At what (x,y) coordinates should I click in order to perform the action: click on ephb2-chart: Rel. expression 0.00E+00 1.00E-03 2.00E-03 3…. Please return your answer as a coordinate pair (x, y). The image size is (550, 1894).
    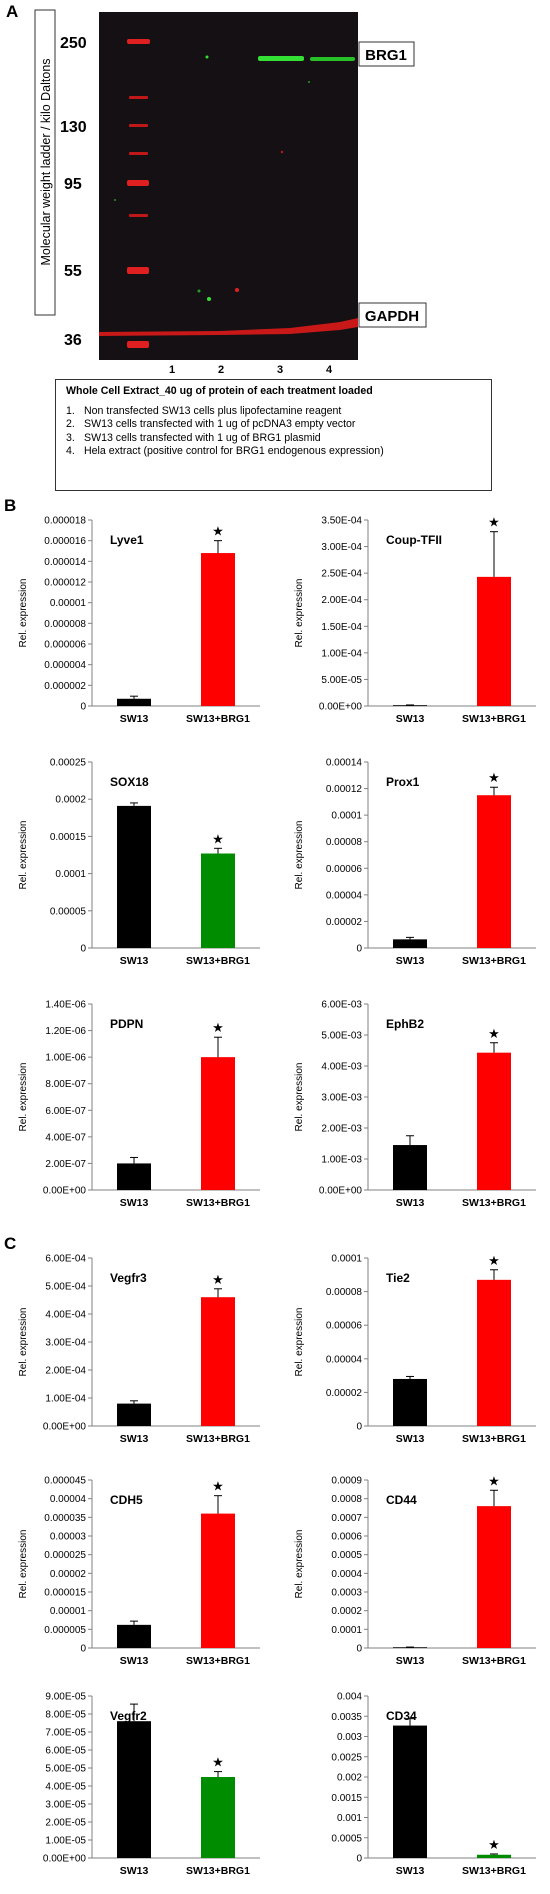
    Looking at the image, I should click on (415, 1104).